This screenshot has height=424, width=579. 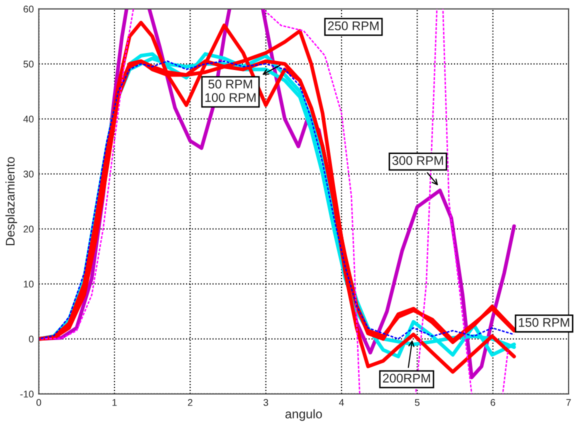 What do you see at coordinates (568, 402) in the screenshot?
I see `x-tick-label: 7` at bounding box center [568, 402].